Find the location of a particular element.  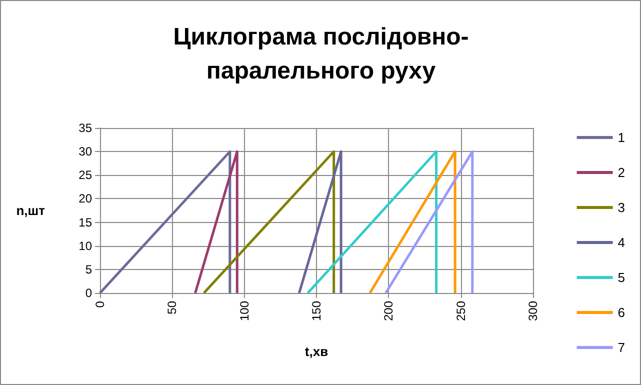

x-tick-label: 150 is located at coordinates (317, 311).